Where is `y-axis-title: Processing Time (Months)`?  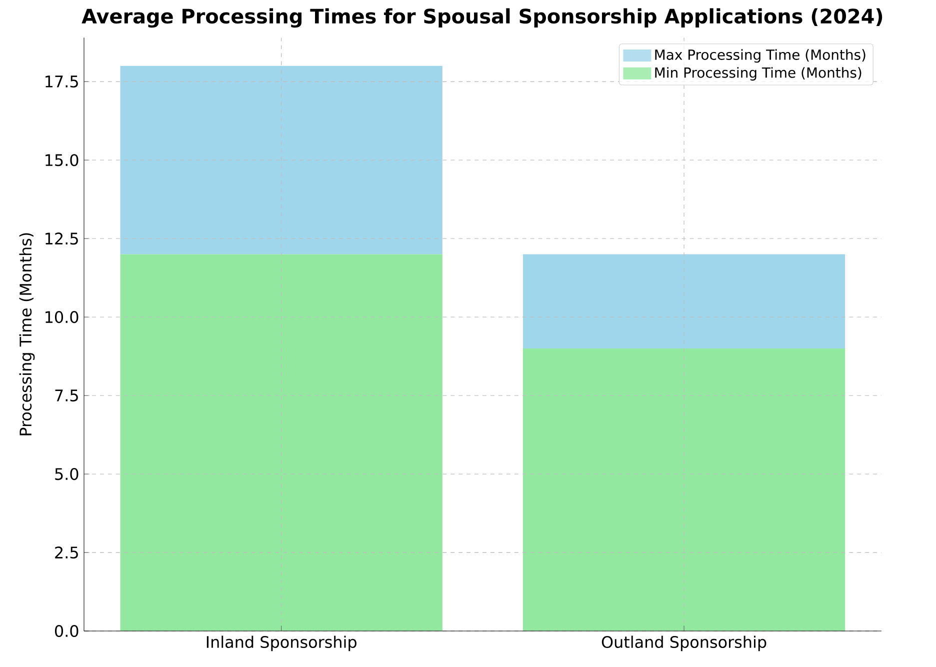 y-axis-title: Processing Time (Months) is located at coordinates (27, 334).